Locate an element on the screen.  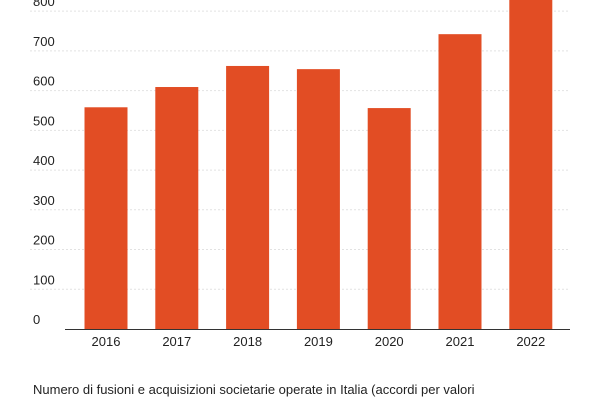
y-tick-label: 200 is located at coordinates (44, 240).